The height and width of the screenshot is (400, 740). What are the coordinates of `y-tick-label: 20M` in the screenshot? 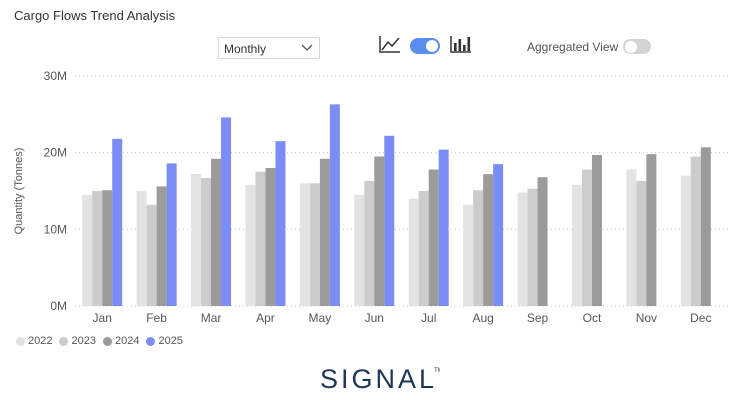 It's located at (55, 153).